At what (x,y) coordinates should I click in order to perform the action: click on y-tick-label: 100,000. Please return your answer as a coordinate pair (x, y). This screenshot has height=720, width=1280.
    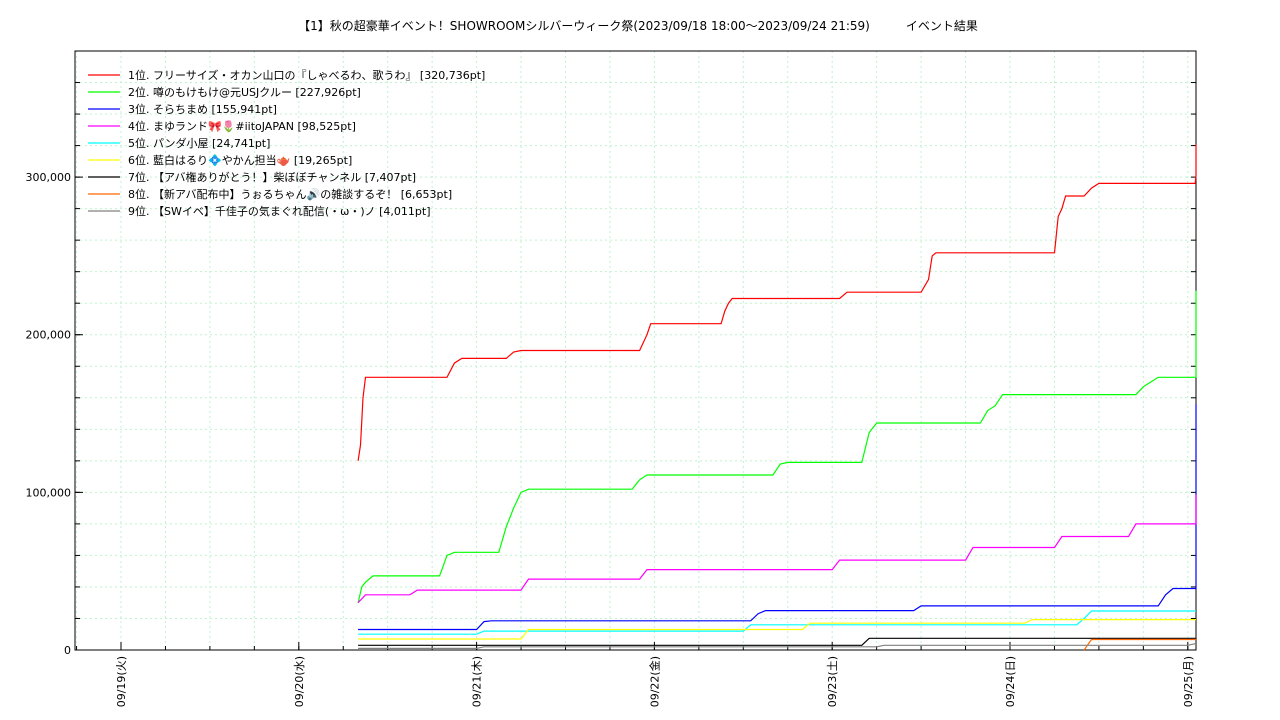
    Looking at the image, I should click on (49, 492).